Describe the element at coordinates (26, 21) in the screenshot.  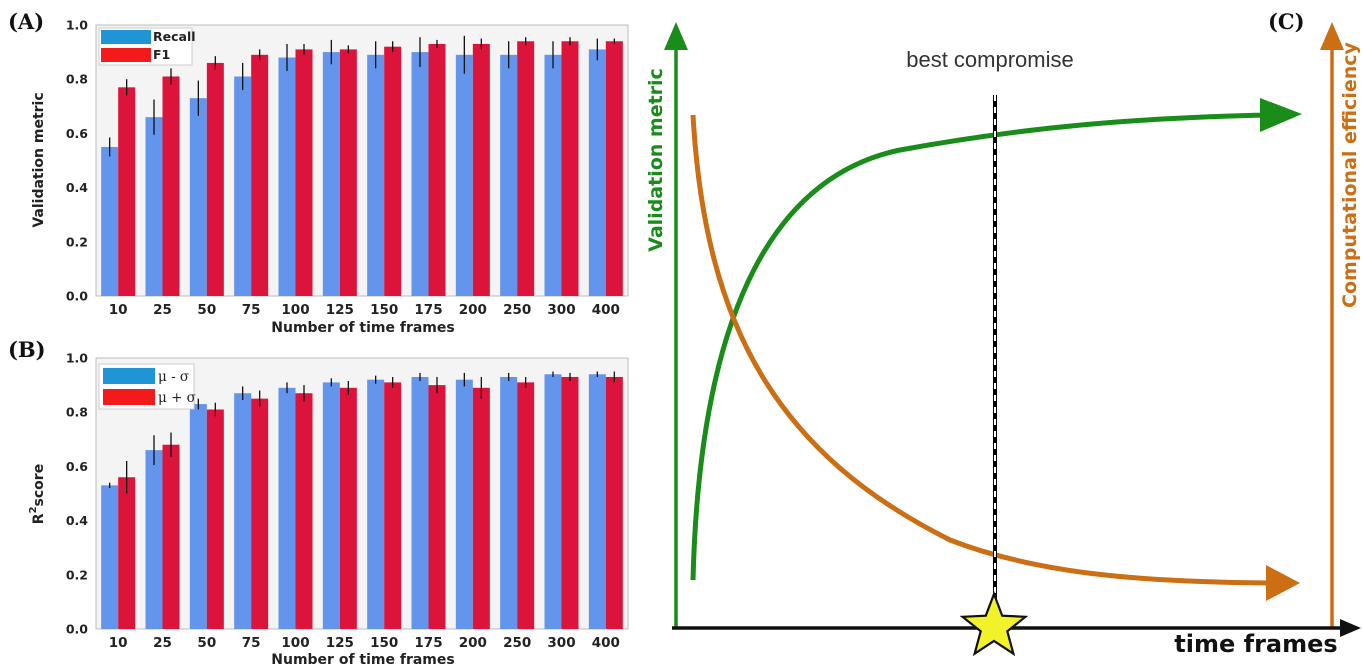
I see `panel-a-label: (A)` at that location.